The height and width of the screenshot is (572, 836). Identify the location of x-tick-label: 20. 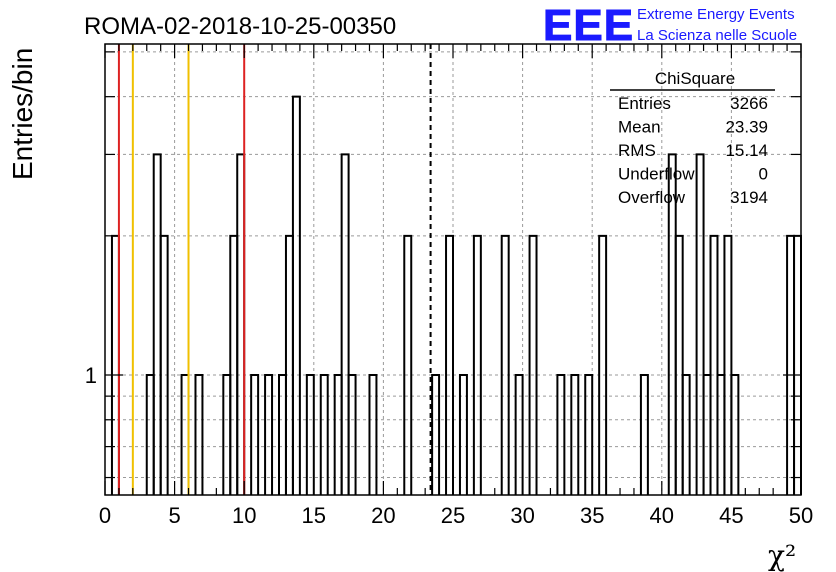
(383, 515).